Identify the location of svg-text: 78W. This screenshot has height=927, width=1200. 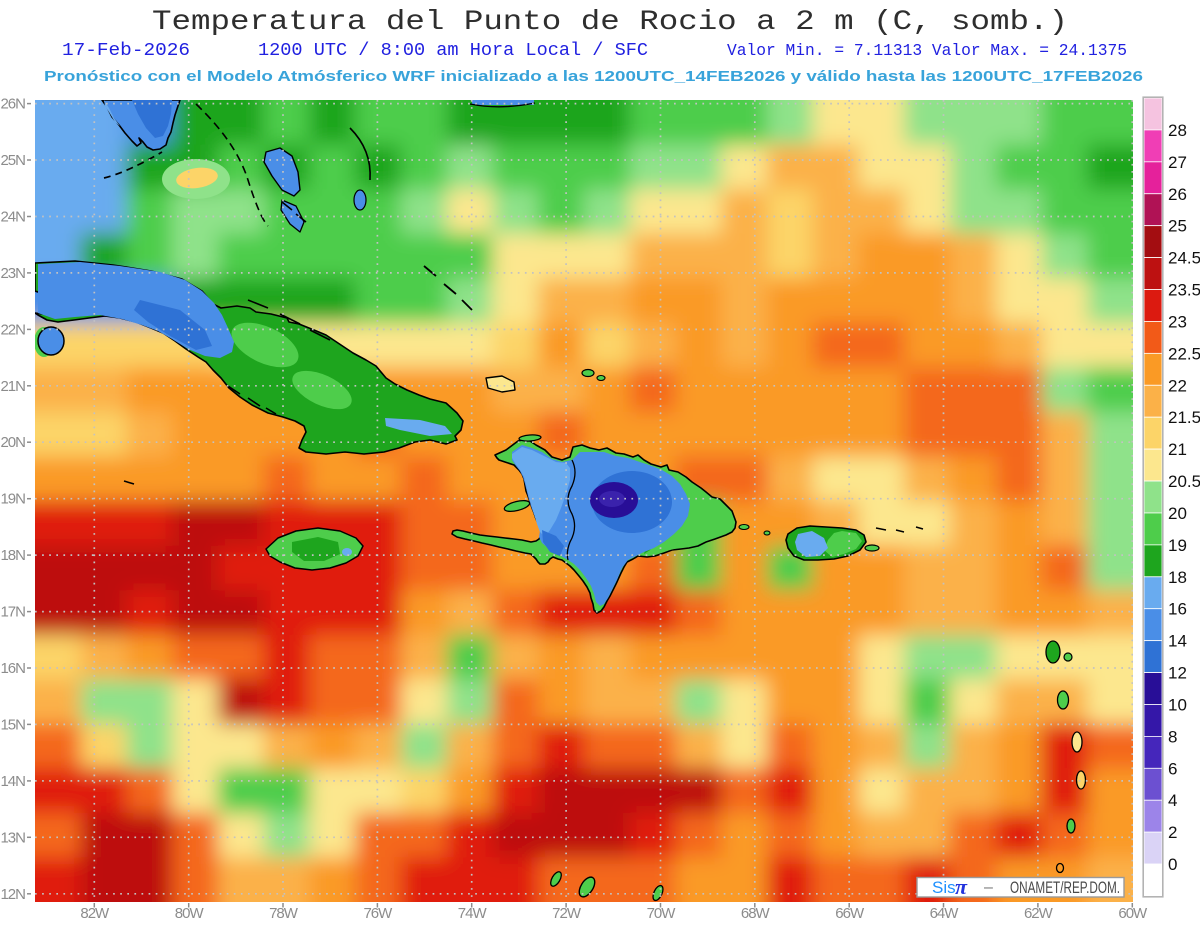
(284, 913).